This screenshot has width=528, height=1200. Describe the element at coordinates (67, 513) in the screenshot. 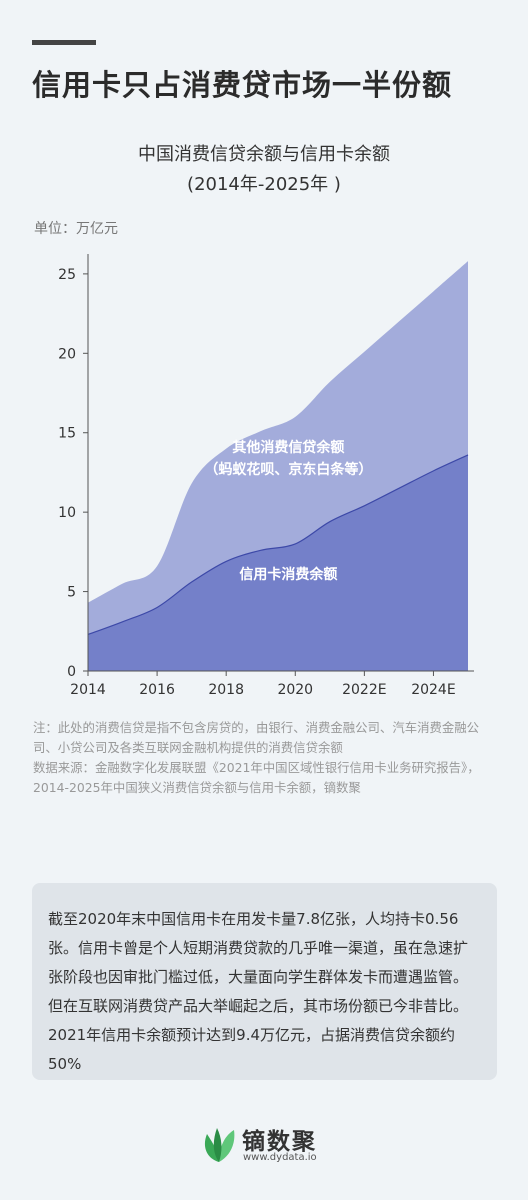

I see `y-tick-label: 10` at that location.